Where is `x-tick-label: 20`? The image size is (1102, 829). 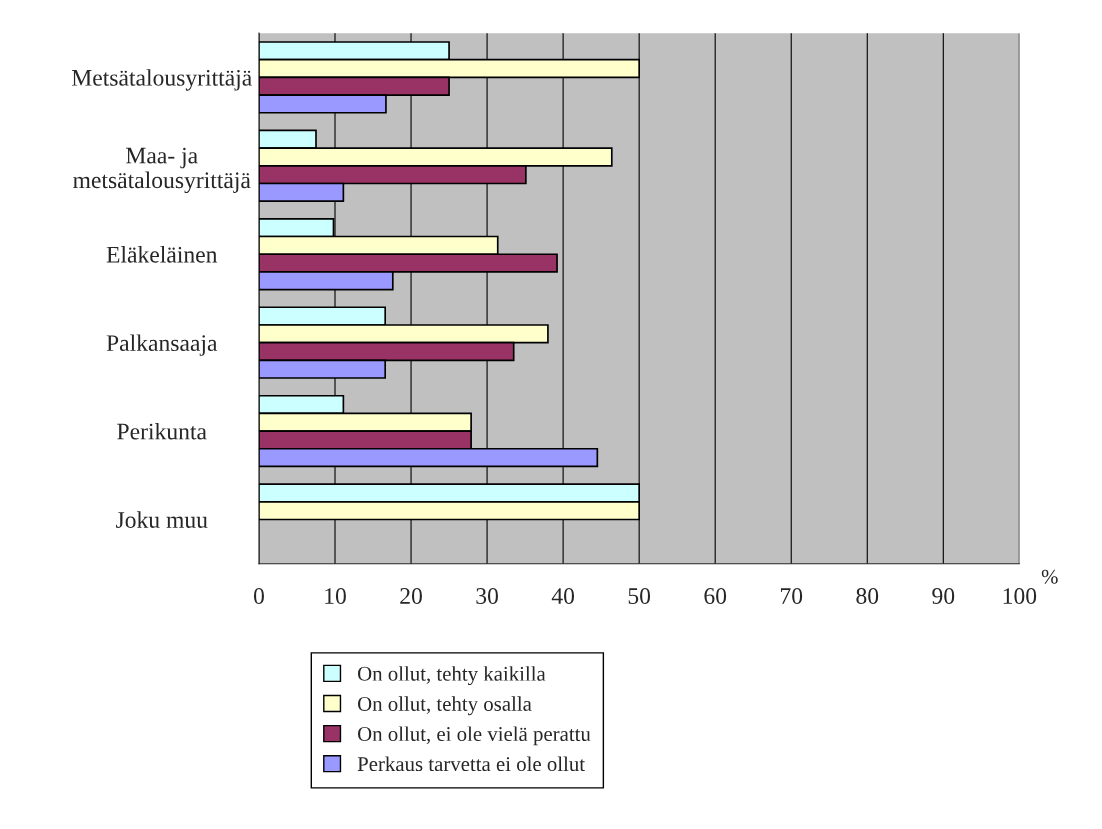 x-tick-label: 20 is located at coordinates (411, 596).